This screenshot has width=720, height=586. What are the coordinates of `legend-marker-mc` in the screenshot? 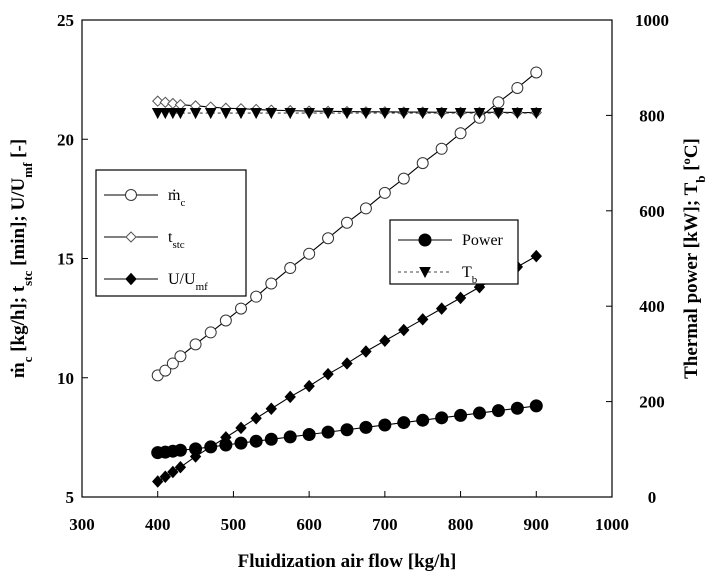 It's located at (131, 195).